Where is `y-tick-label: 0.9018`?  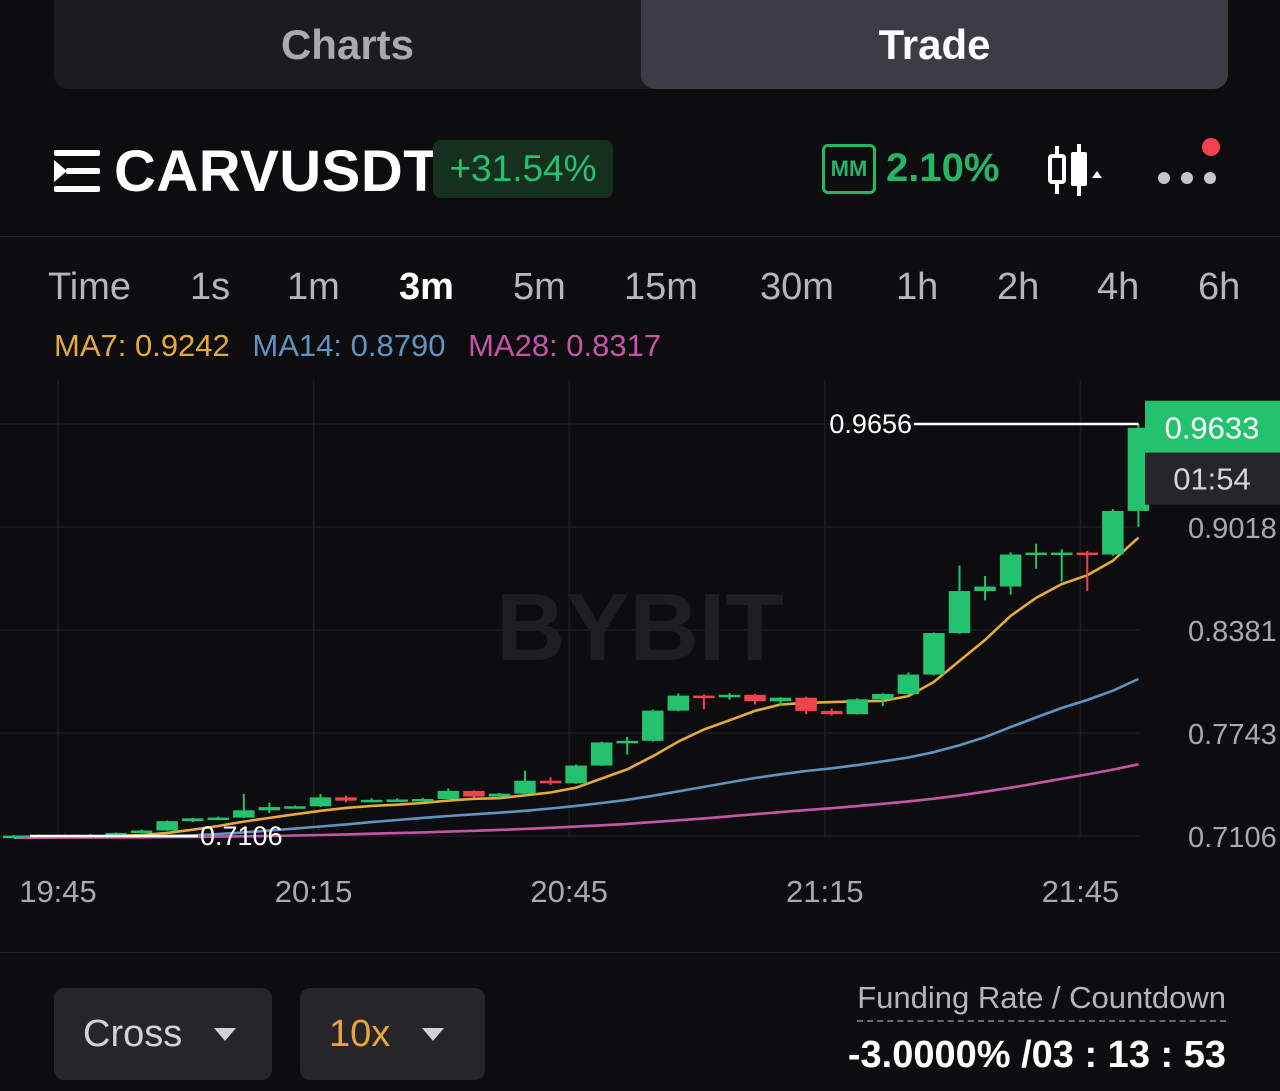
y-tick-label: 0.9018 is located at coordinates (1232, 529).